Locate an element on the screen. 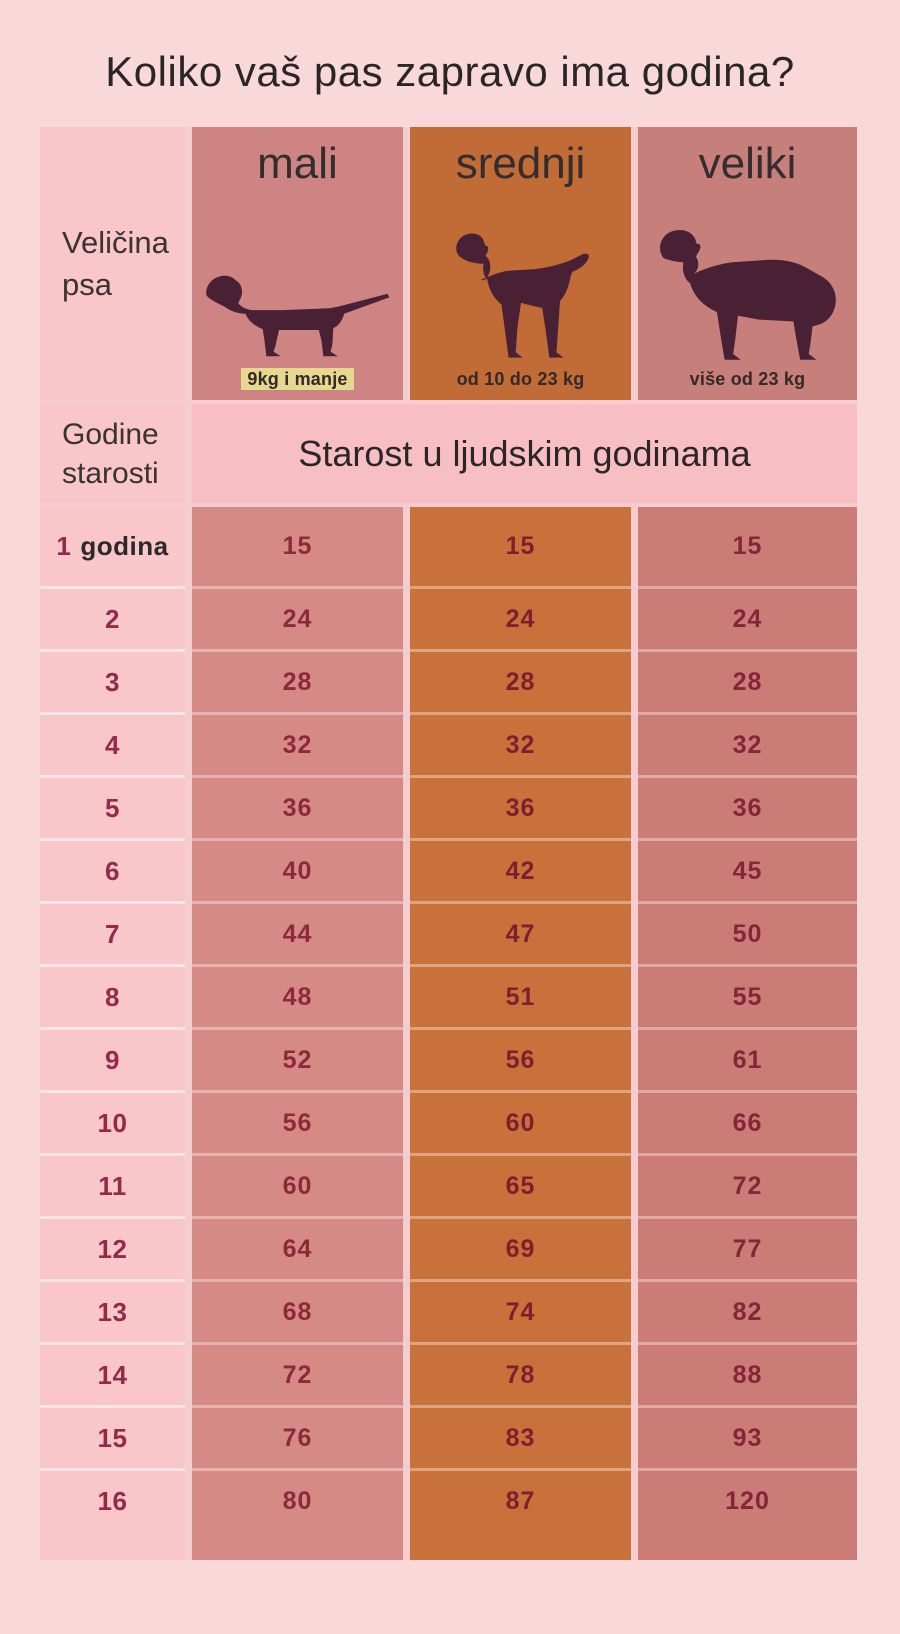 The width and height of the screenshot is (900, 1634). weight-label-mali: 9kg i manje is located at coordinates (297, 379).